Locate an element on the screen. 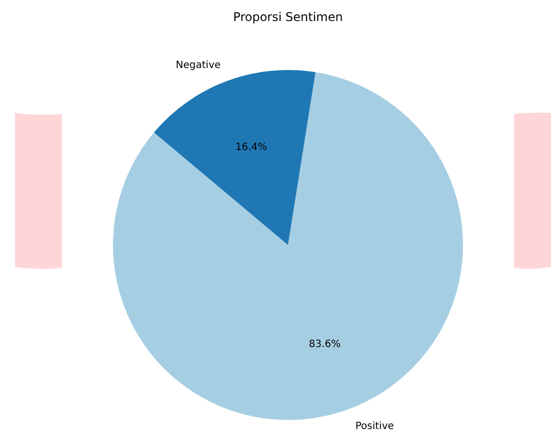  chart-title: Proporsi Sentimen is located at coordinates (288, 17).